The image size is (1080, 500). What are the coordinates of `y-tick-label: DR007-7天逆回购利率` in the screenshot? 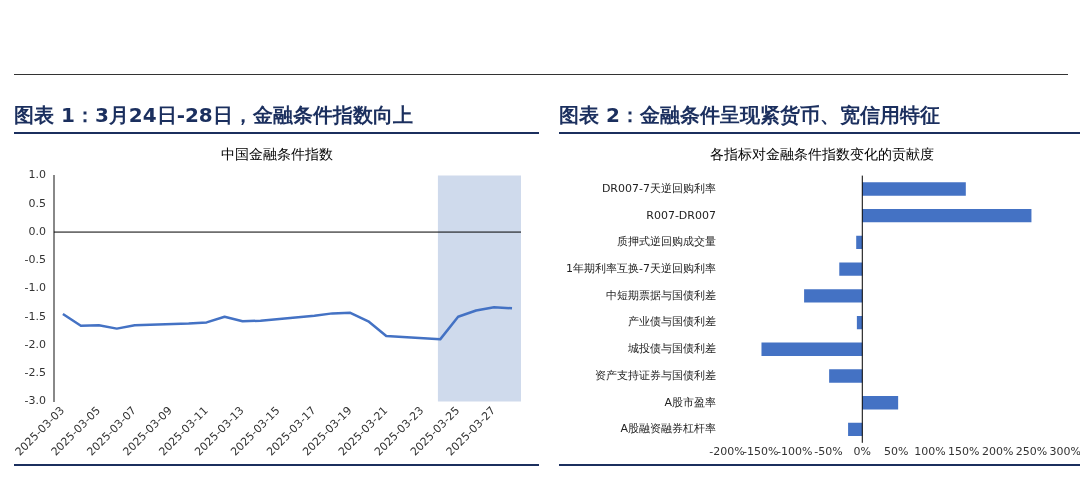 It's located at (658, 188).